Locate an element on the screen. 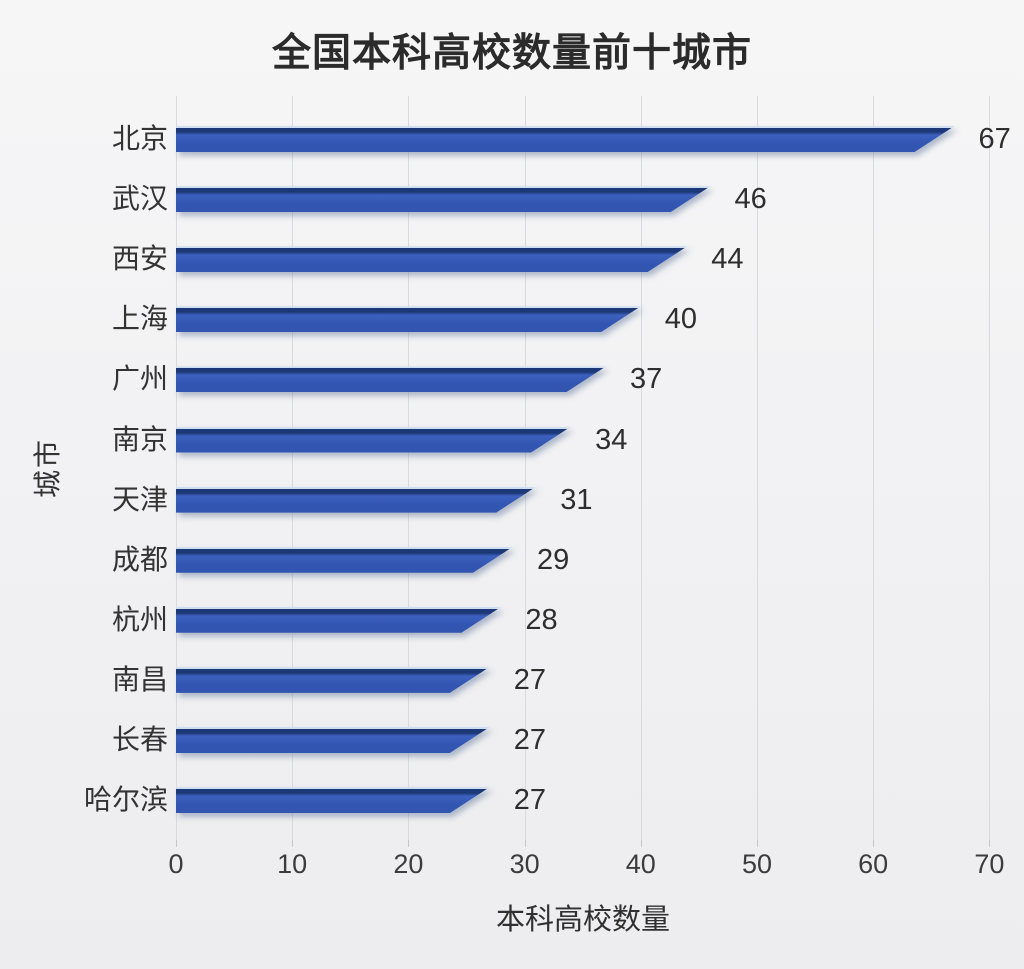 Image resolution: width=1024 pixels, height=969 pixels. category-label: 成都 is located at coordinates (139, 559).